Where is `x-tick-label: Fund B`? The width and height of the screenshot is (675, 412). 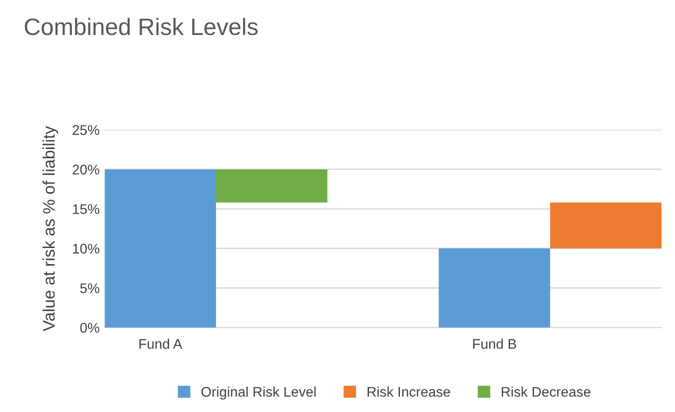
x-tick-label: Fund B is located at coordinates (494, 343).